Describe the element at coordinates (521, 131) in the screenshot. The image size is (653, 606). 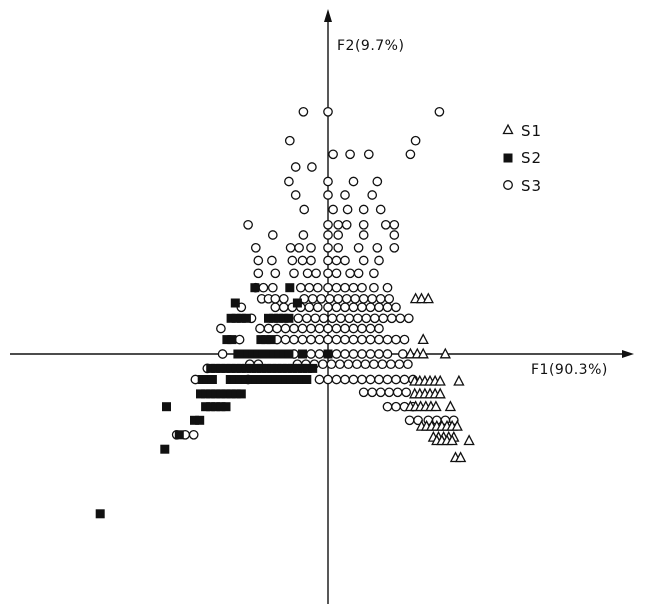
I see `legend-item-s1: S1` at that location.